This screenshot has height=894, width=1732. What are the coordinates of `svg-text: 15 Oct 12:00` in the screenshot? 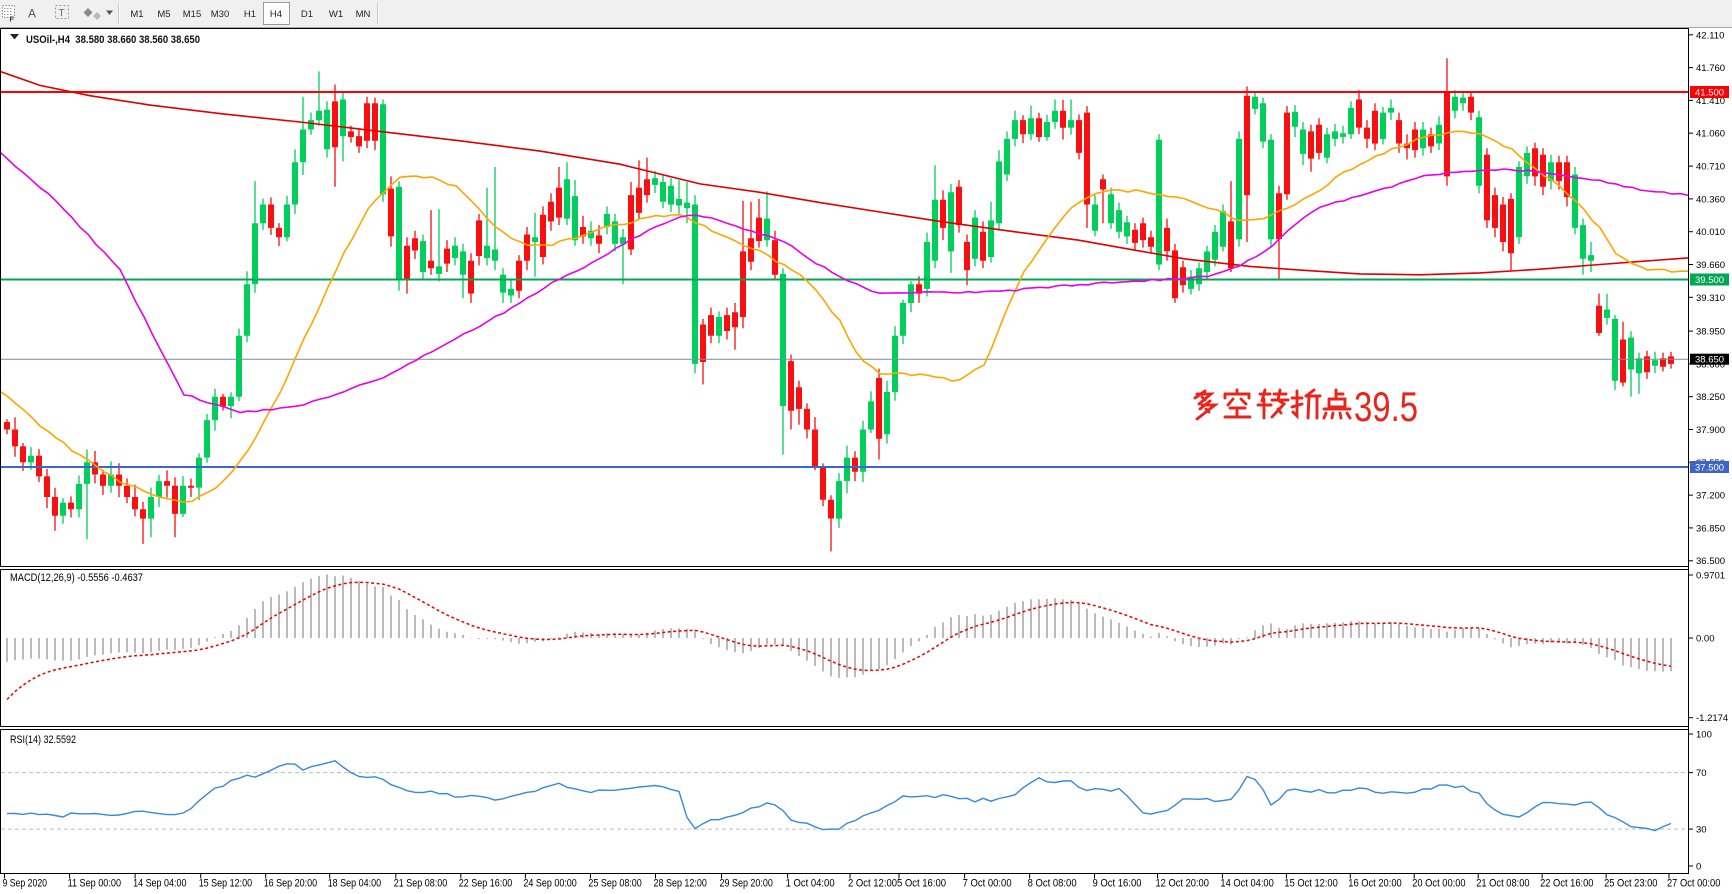 It's located at (1310, 884).